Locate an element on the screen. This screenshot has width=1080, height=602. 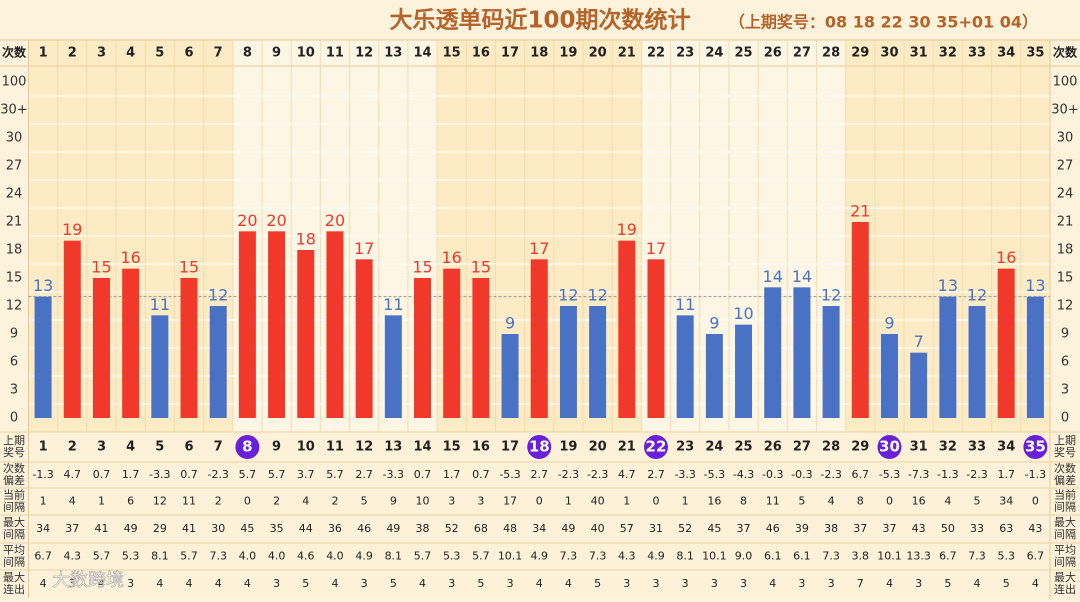
table-cell: 50 is located at coordinates (948, 528).